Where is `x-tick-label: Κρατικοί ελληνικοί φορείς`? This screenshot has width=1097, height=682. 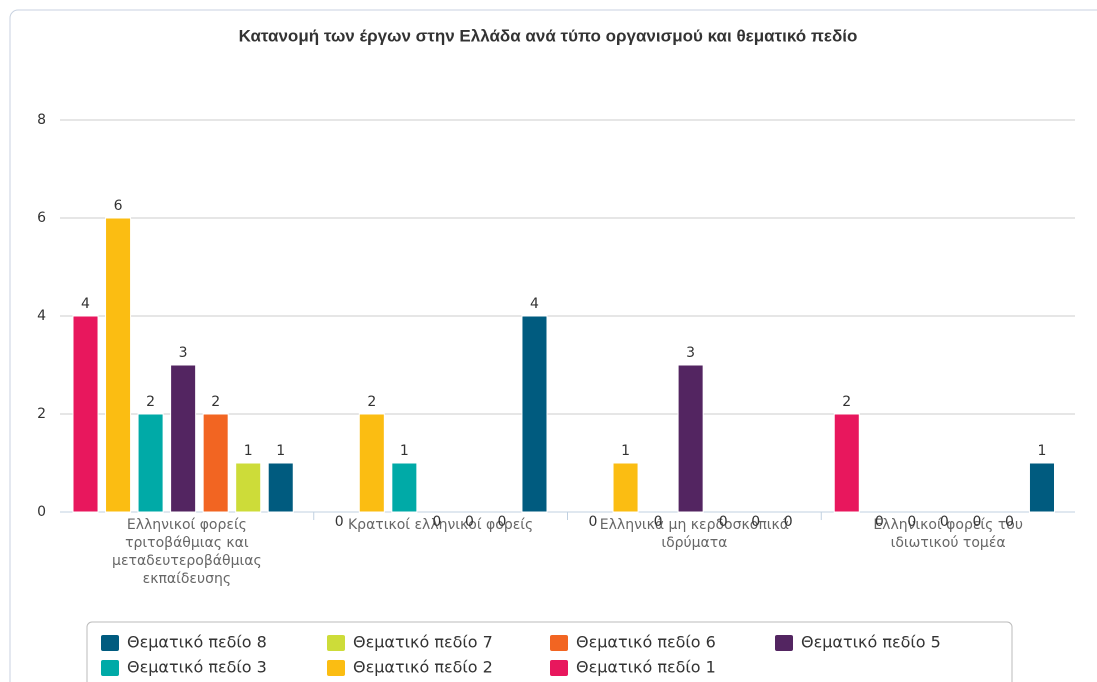
x-tick-label: Κρατικοί ελληνικοί φορείς is located at coordinates (441, 525).